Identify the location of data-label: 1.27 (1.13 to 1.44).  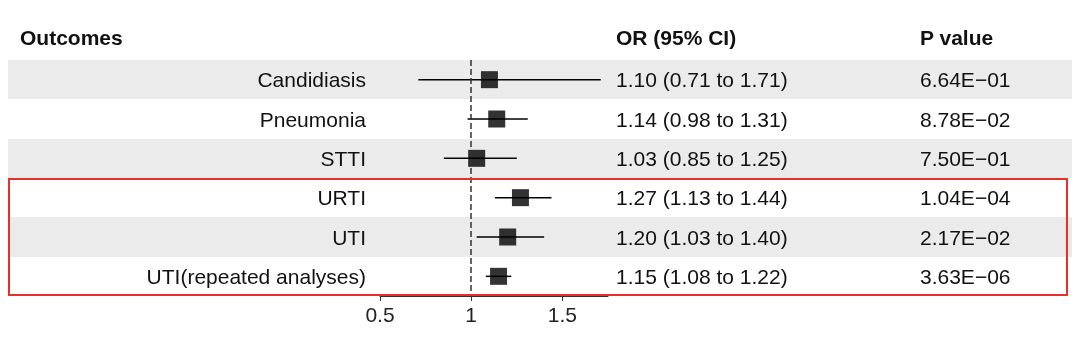
(702, 198).